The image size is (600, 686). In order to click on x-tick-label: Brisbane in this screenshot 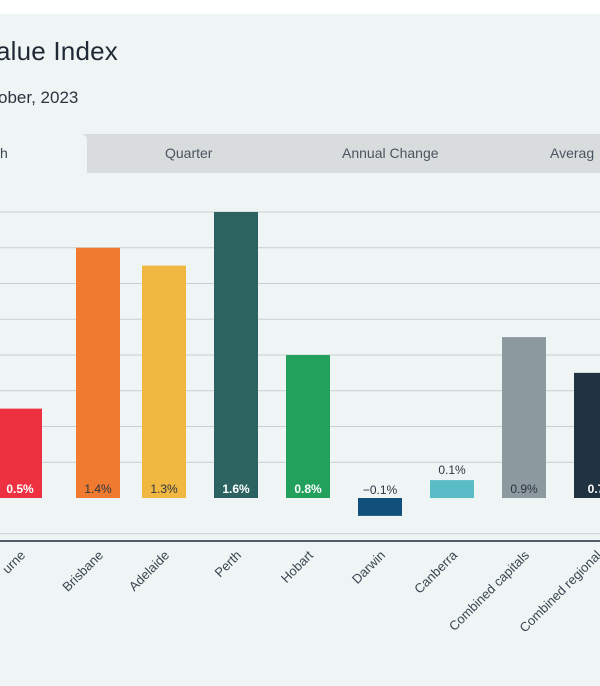, I will do `click(82, 571)`.